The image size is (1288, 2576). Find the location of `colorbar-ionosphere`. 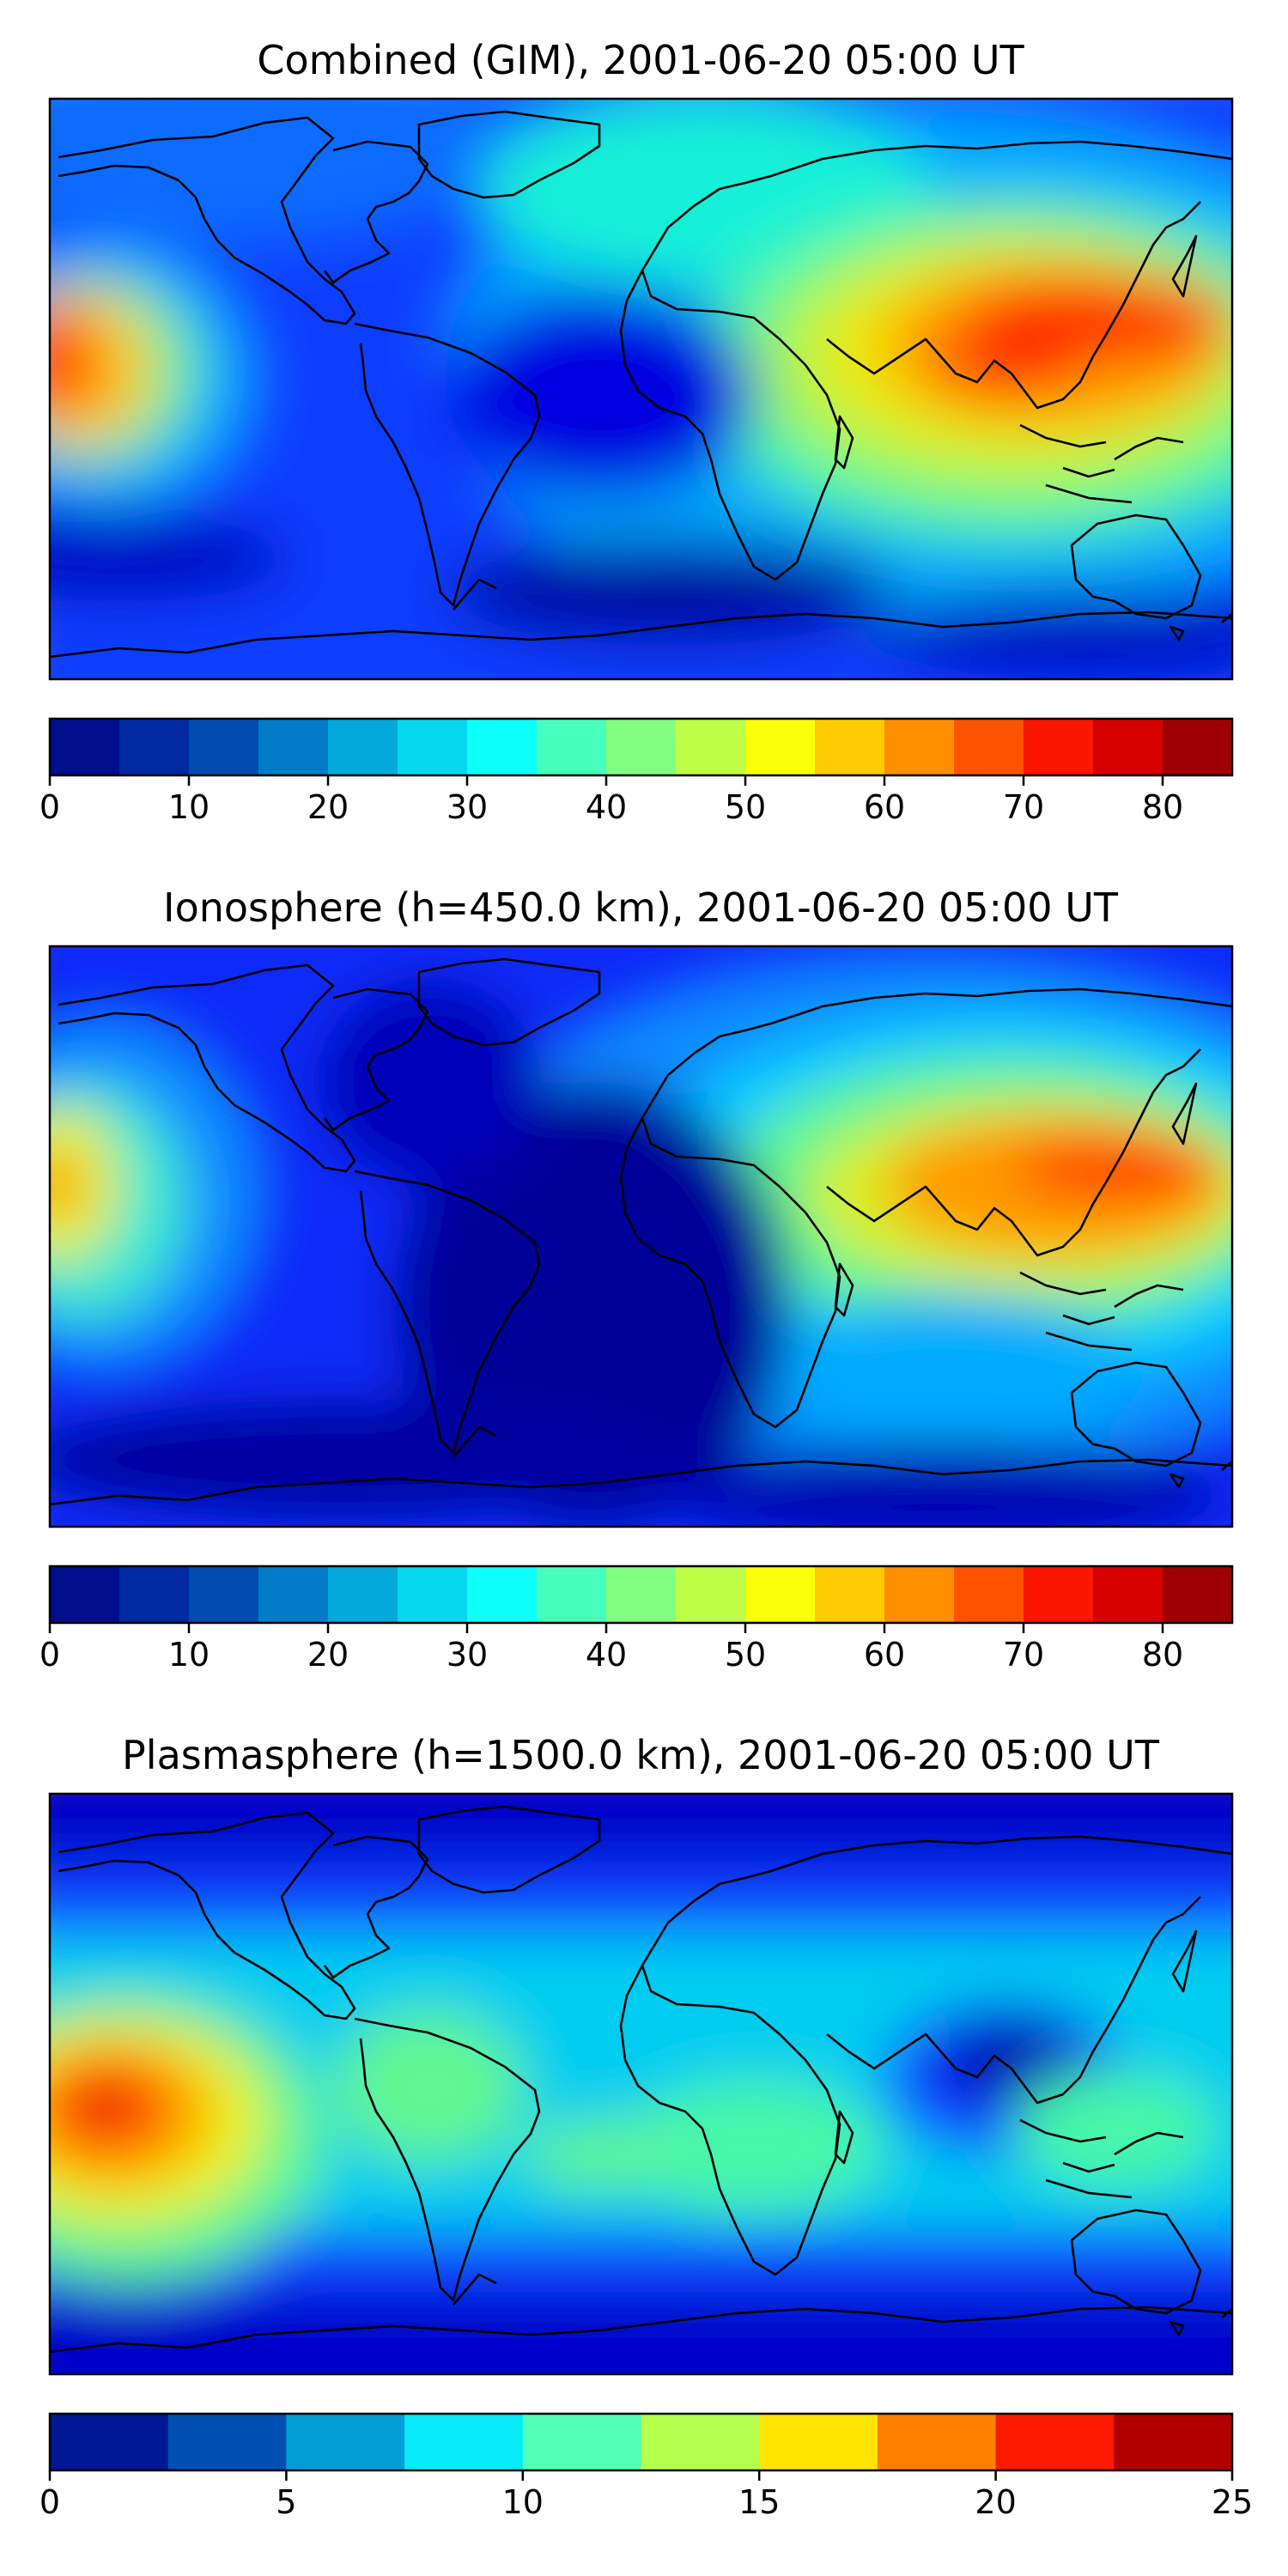

colorbar-ionosphere is located at coordinates (641, 1598).